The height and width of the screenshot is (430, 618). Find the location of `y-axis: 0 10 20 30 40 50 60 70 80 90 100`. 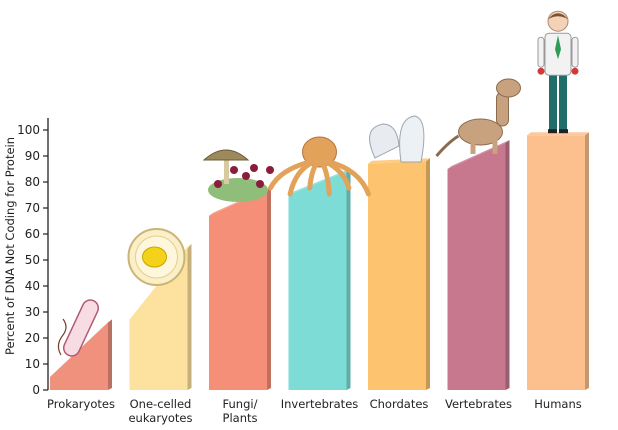

y-axis: 0 10 20 30 40 50 60 70 80 90 100 is located at coordinates (33, 257).